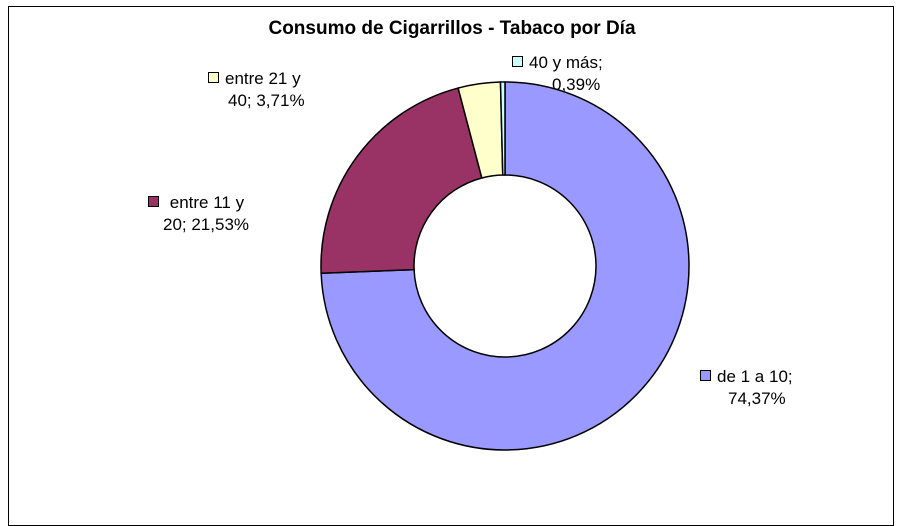  Describe the element at coordinates (452, 28) in the screenshot. I see `chart-title: Consumo de Cigarrillos - Tabaco por Día` at that location.